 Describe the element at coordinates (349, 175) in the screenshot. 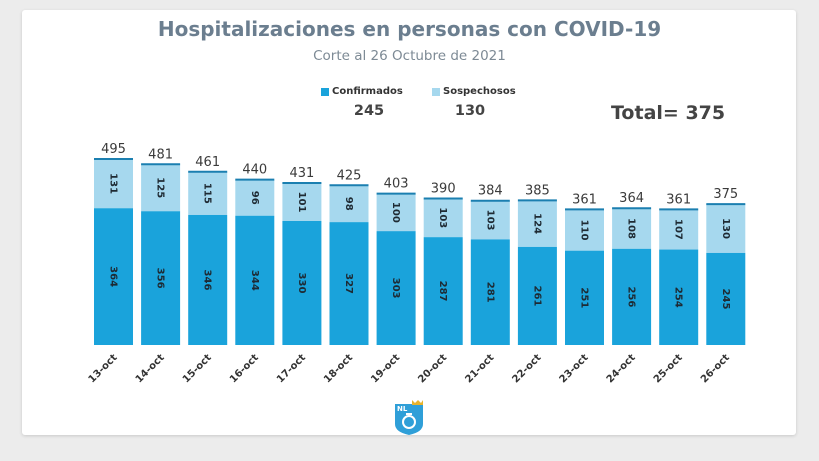

I see `total-label-18-oct: 425` at that location.